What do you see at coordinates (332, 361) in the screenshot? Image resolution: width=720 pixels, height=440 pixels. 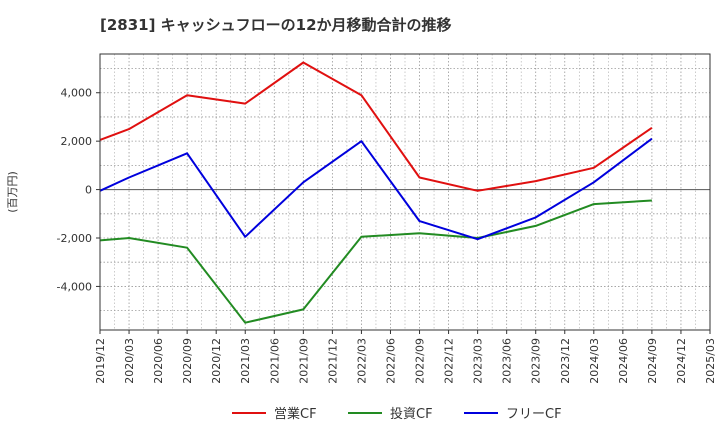 I see `x-tick-label: 2021/12` at bounding box center [332, 361].